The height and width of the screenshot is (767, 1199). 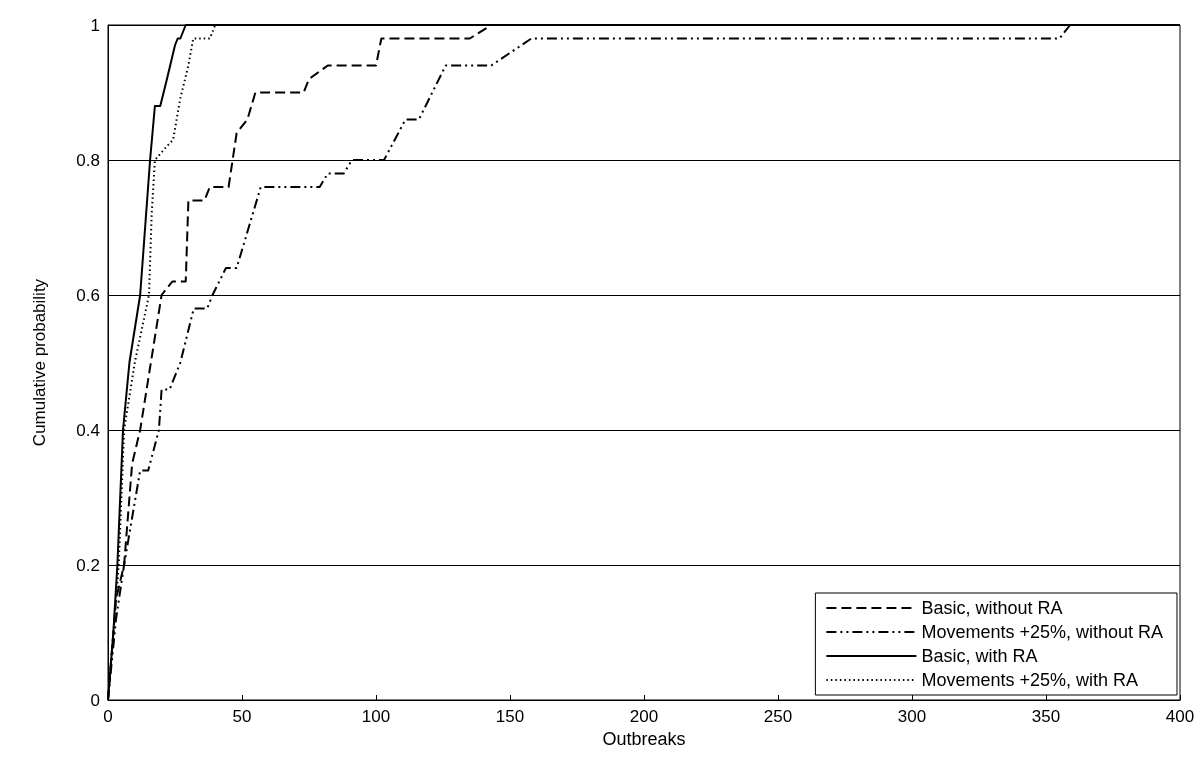 What do you see at coordinates (88, 295) in the screenshot?
I see `y-tick-label: 0.6` at bounding box center [88, 295].